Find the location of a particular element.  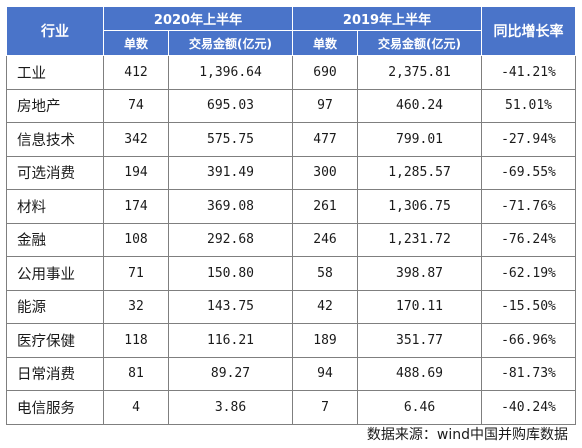

cell-amount-2020: 695.03 is located at coordinates (230, 105).